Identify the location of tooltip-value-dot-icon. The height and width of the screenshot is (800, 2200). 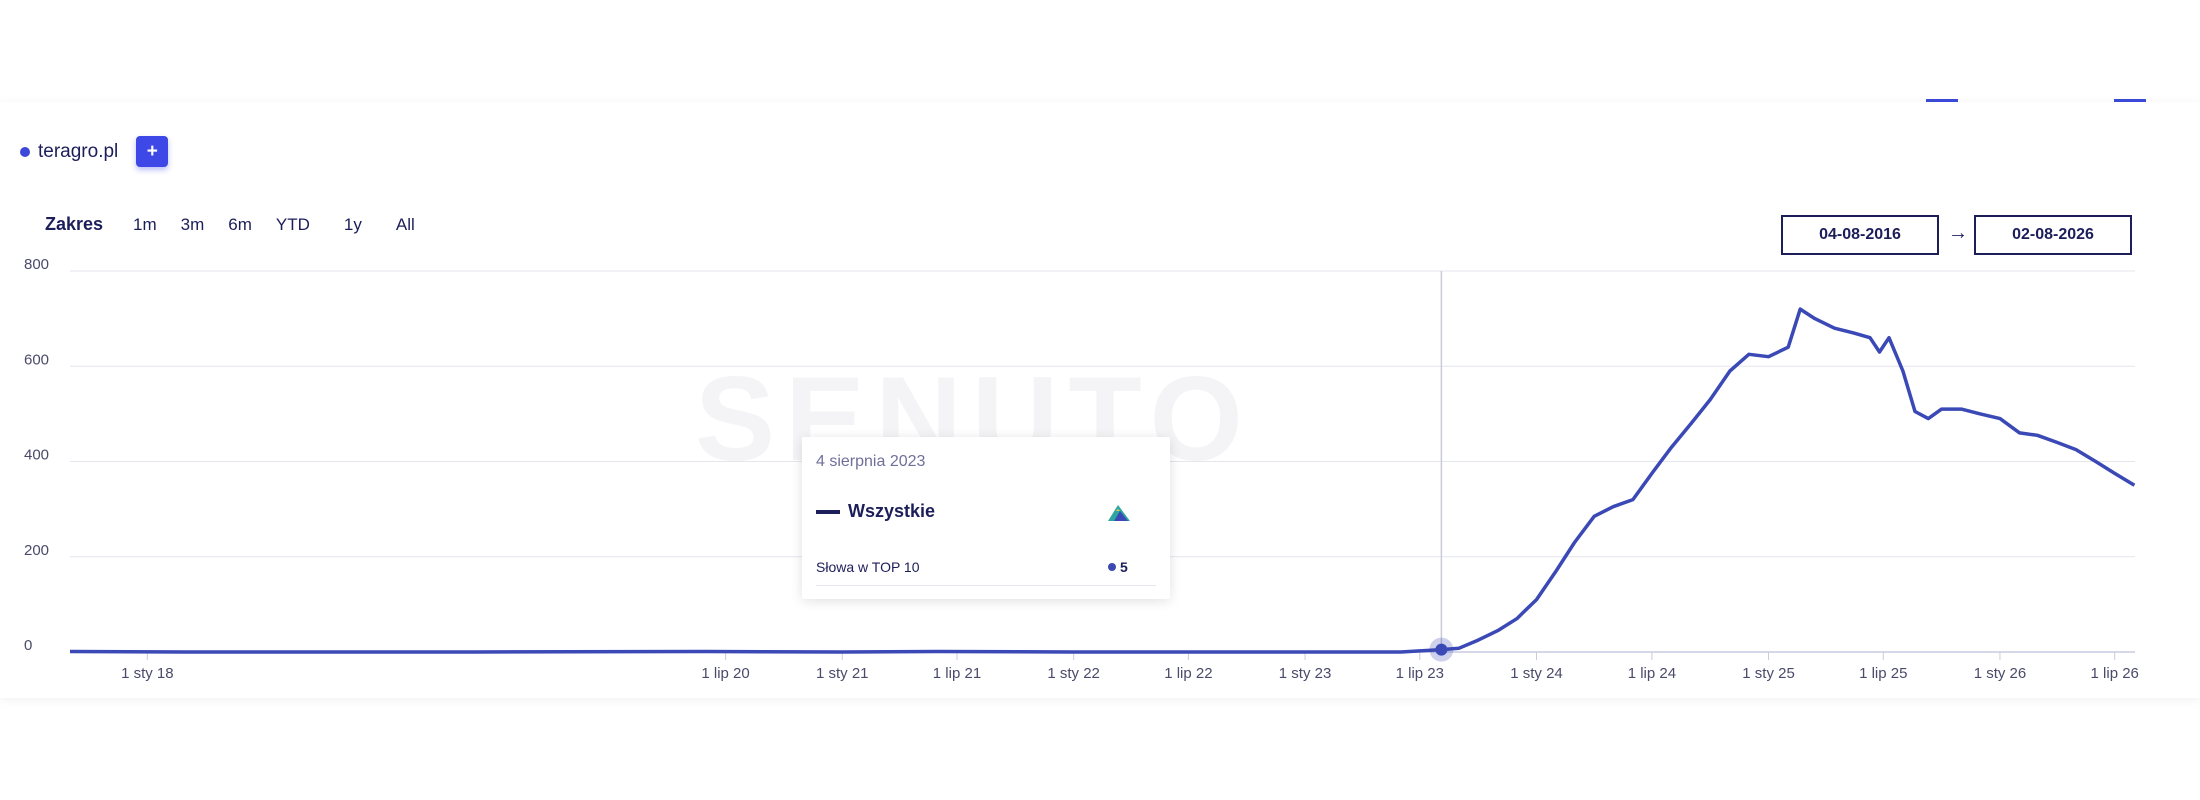
(1112, 567).